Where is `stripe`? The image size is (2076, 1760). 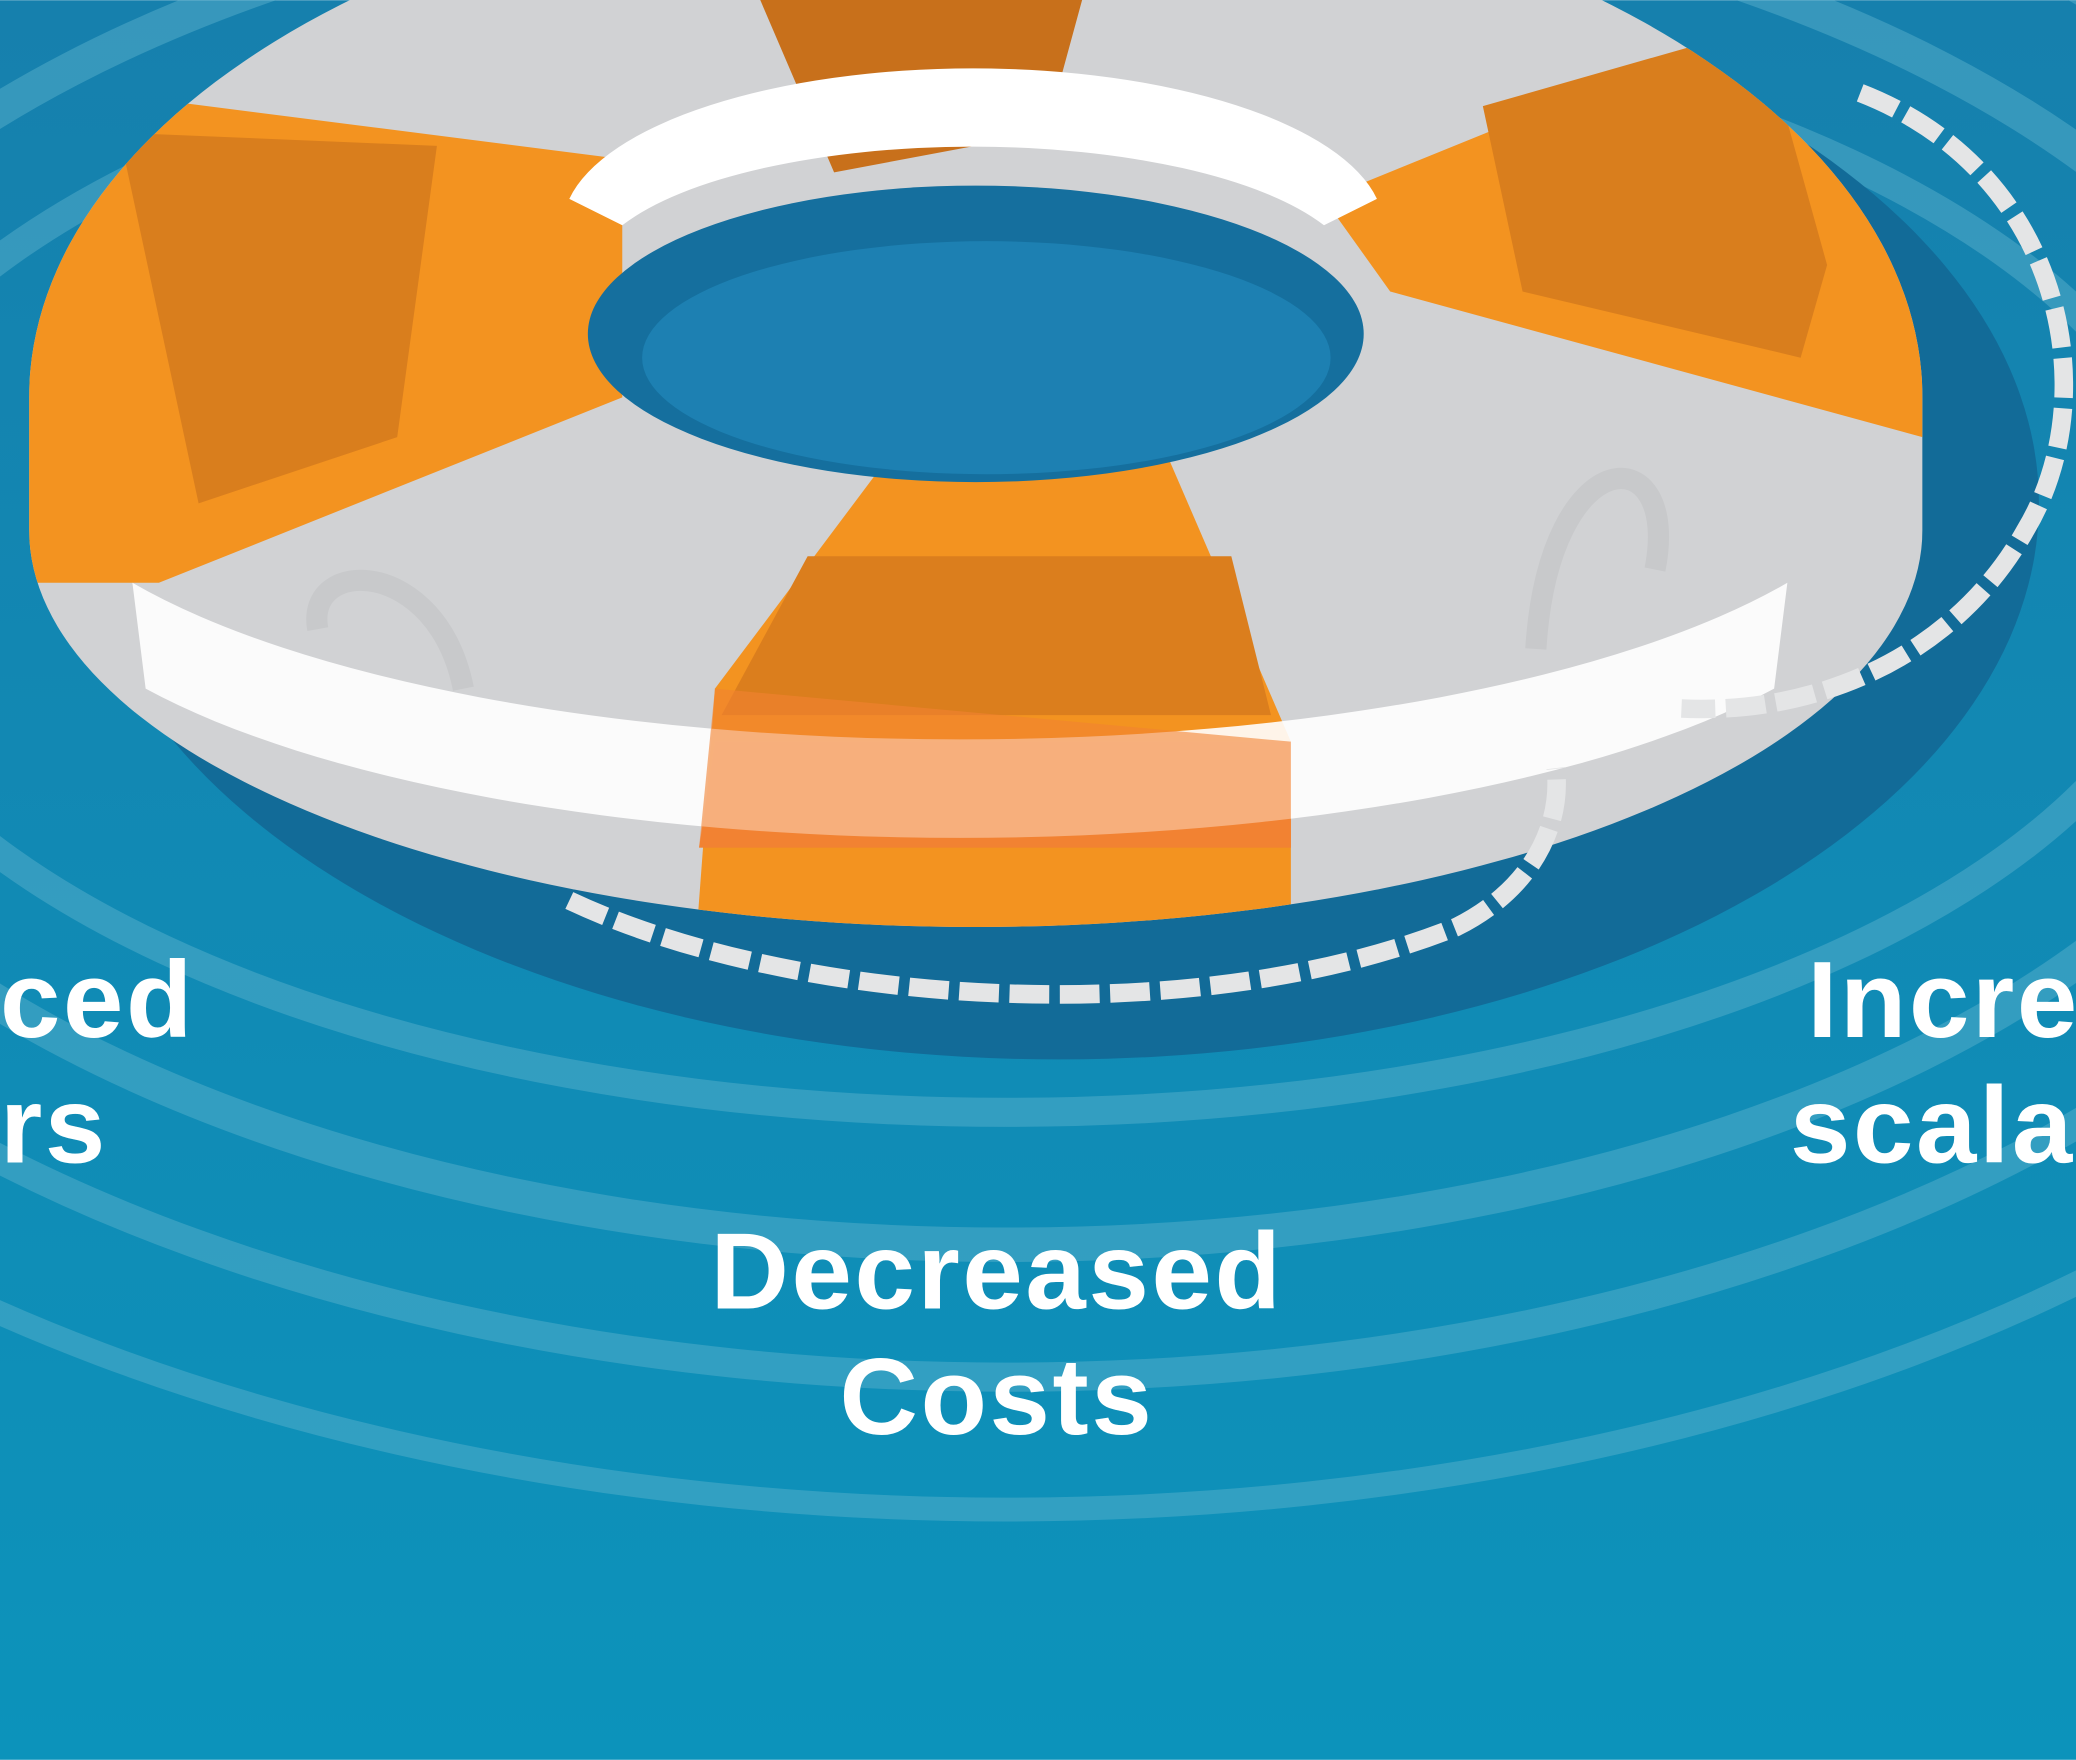
stripe is located at coordinates (995, 768).